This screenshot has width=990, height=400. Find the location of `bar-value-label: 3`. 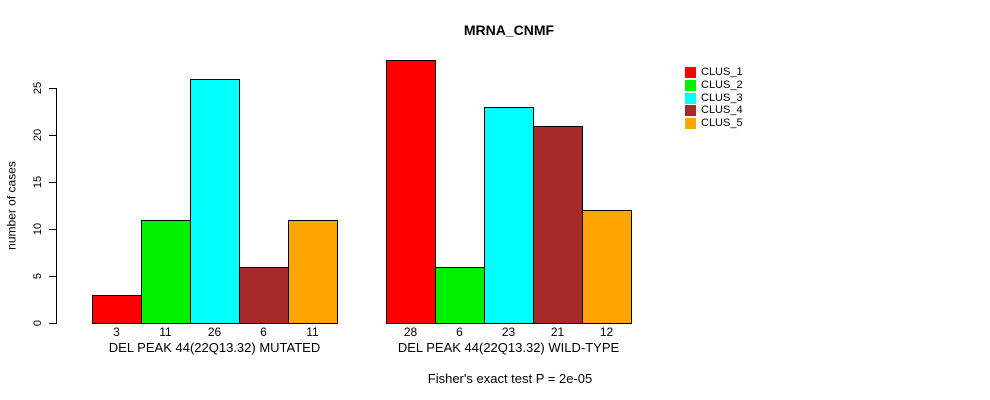

bar-value-label: 3 is located at coordinates (116, 332).